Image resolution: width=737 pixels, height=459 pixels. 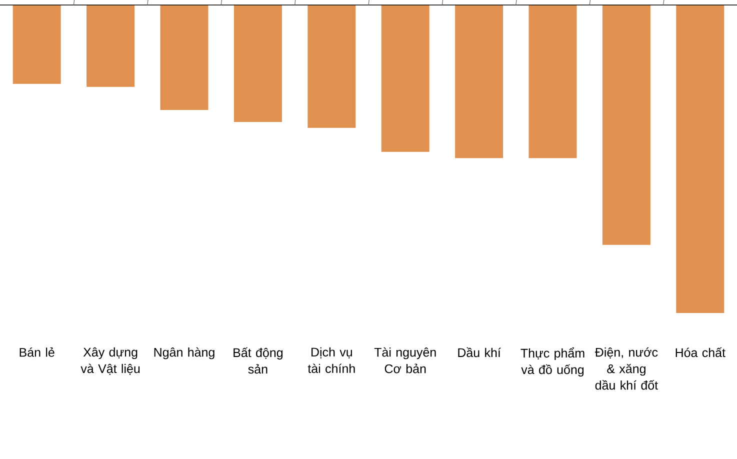 I want to click on x-tick-label: Điện, nước & xăng dầu khí đốt, so click(x=626, y=368).